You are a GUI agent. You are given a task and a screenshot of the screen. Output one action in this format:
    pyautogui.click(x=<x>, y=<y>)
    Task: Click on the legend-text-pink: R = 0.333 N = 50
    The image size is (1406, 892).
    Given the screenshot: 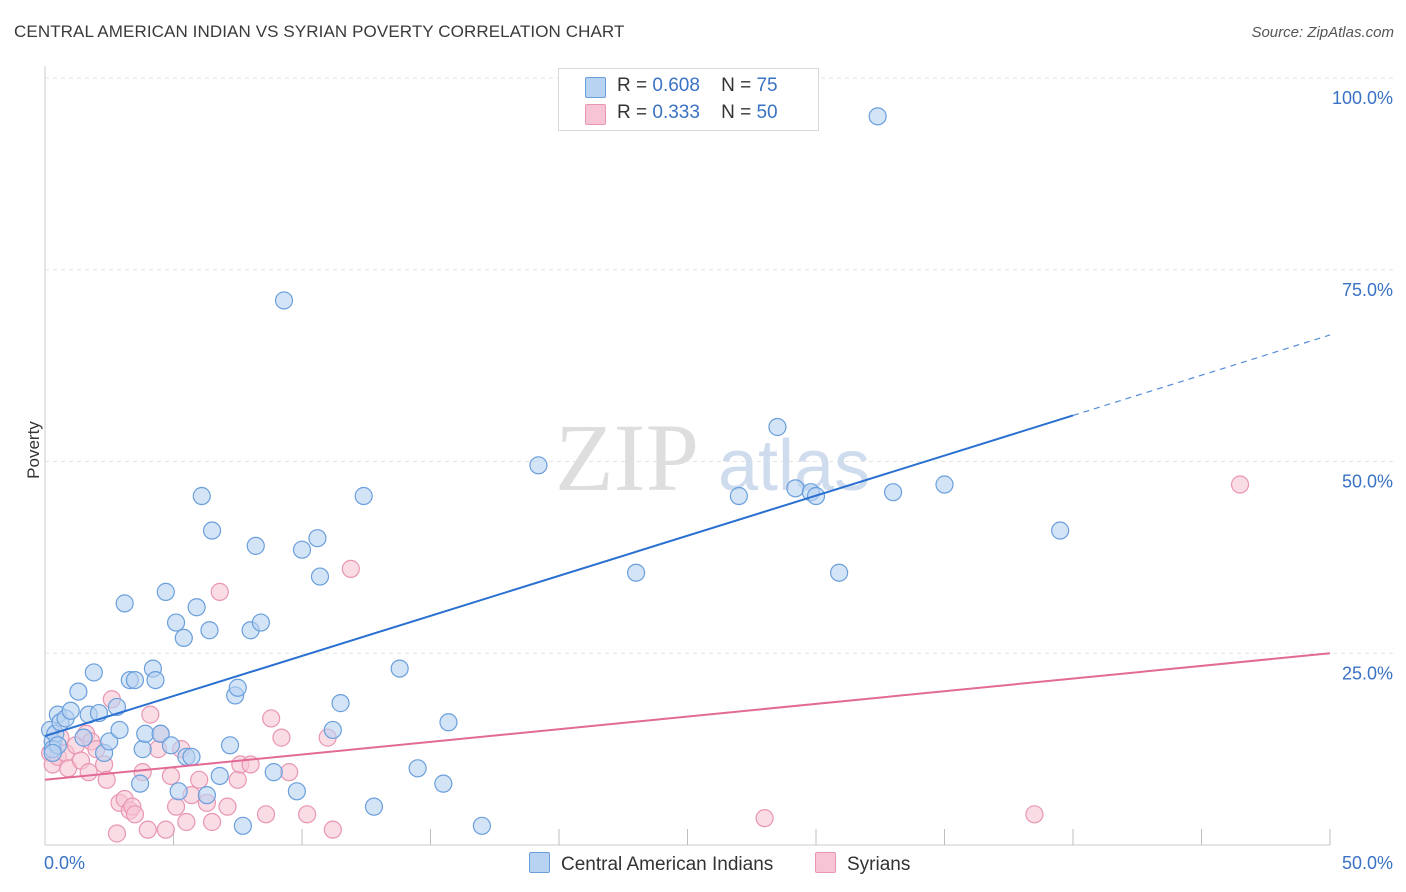 What is the action you would take?
    pyautogui.click(x=697, y=113)
    